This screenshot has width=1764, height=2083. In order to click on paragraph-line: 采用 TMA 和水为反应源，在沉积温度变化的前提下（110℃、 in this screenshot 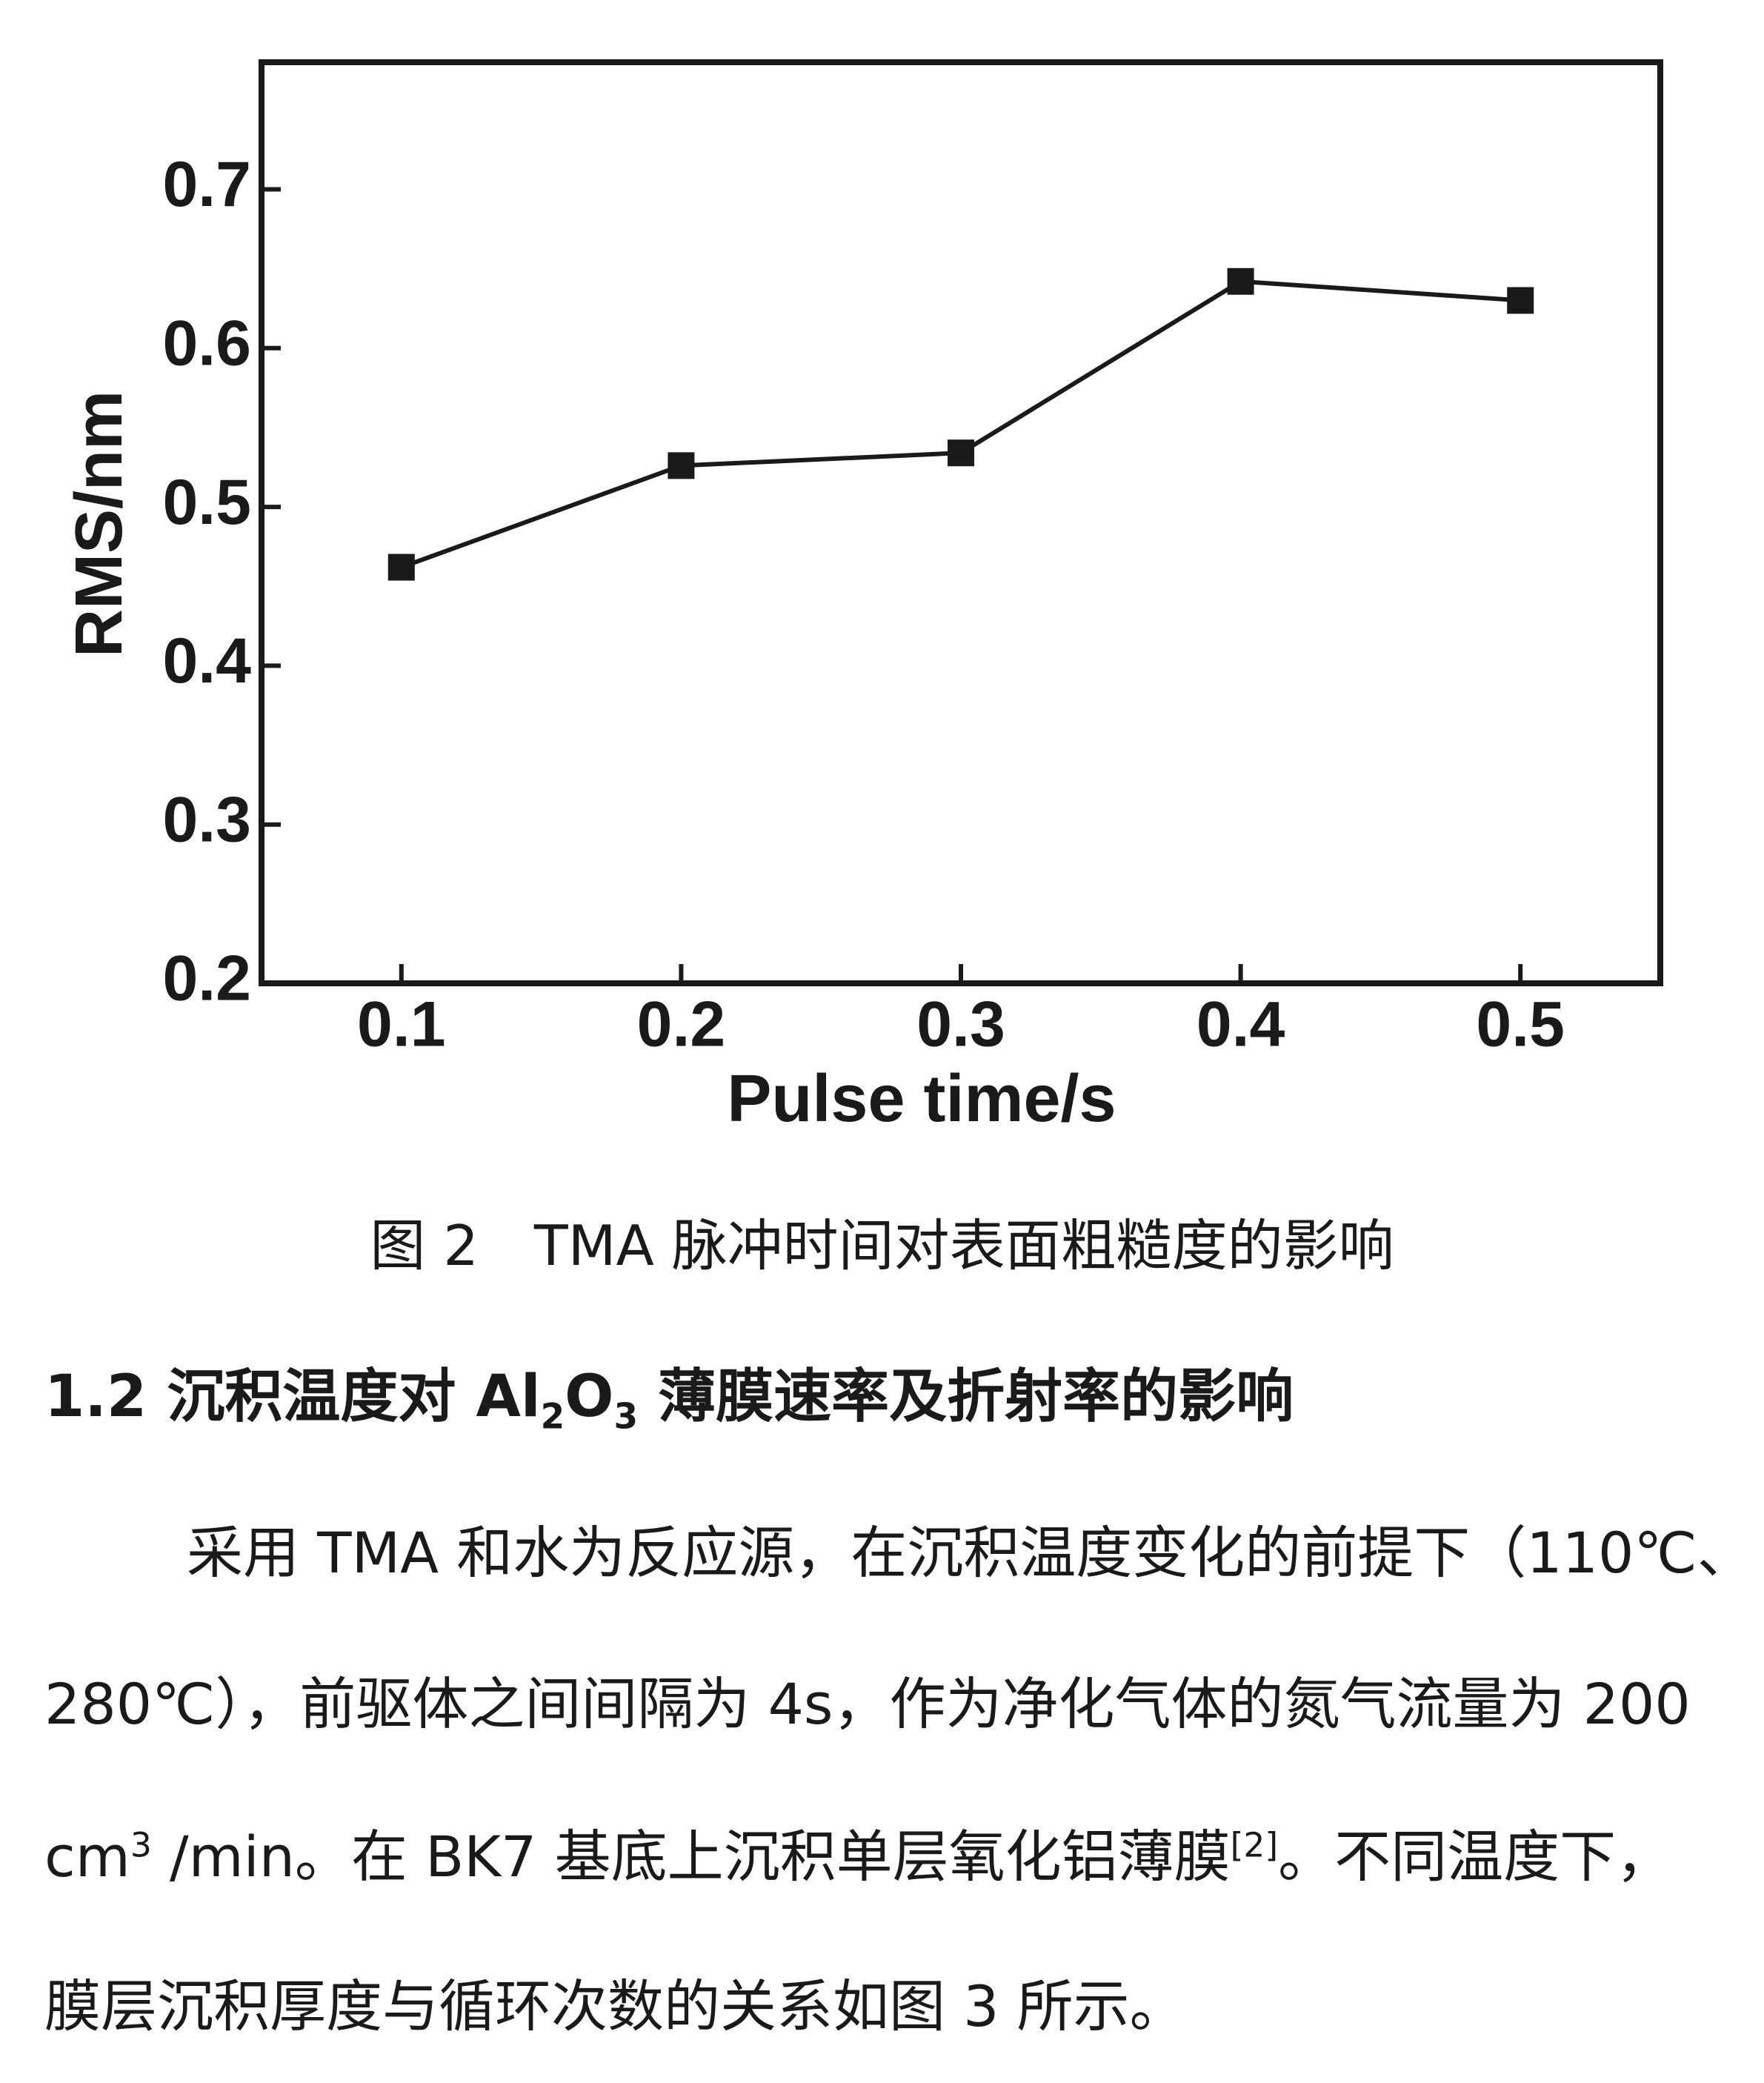, I will do `click(970, 1548)`.